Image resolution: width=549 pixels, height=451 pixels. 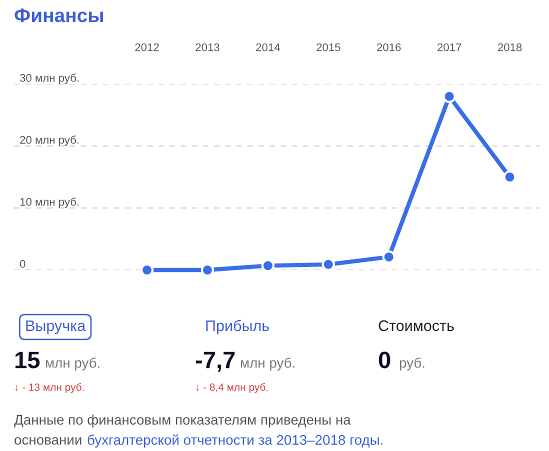 What do you see at coordinates (27, 360) in the screenshot?
I see `text: 15` at bounding box center [27, 360].